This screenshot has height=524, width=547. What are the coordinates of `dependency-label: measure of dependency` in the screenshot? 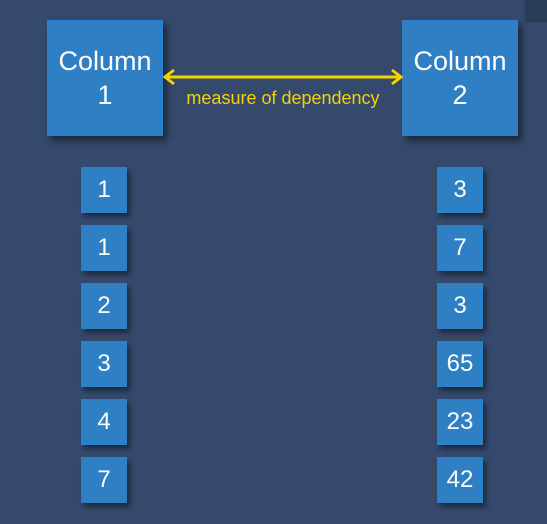 It's located at (283, 98).